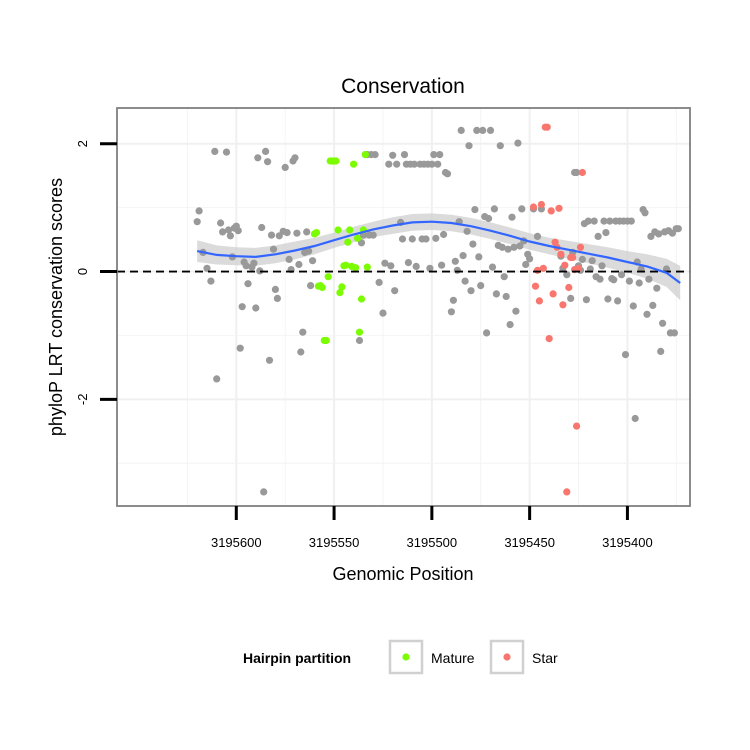 This screenshot has height=750, width=750. Describe the element at coordinates (545, 658) in the screenshot. I see `legend-label-star: Star` at that location.